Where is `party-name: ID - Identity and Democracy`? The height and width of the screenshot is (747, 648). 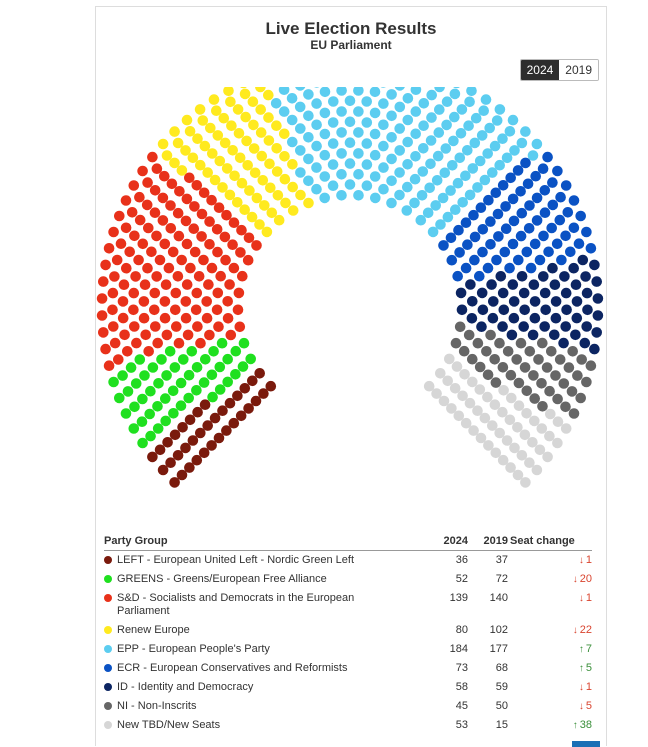
party-name: ID - Identity and Democracy is located at coordinates (185, 687).